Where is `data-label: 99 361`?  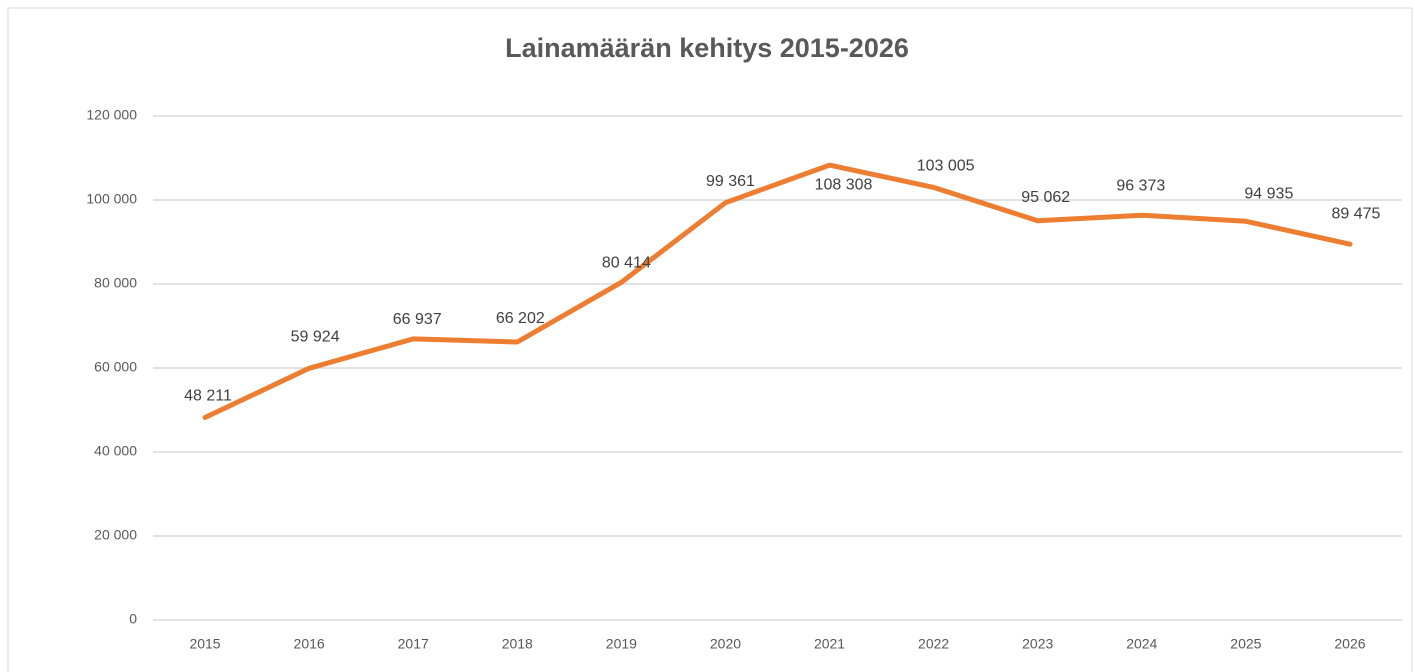 data-label: 99 361 is located at coordinates (730, 181).